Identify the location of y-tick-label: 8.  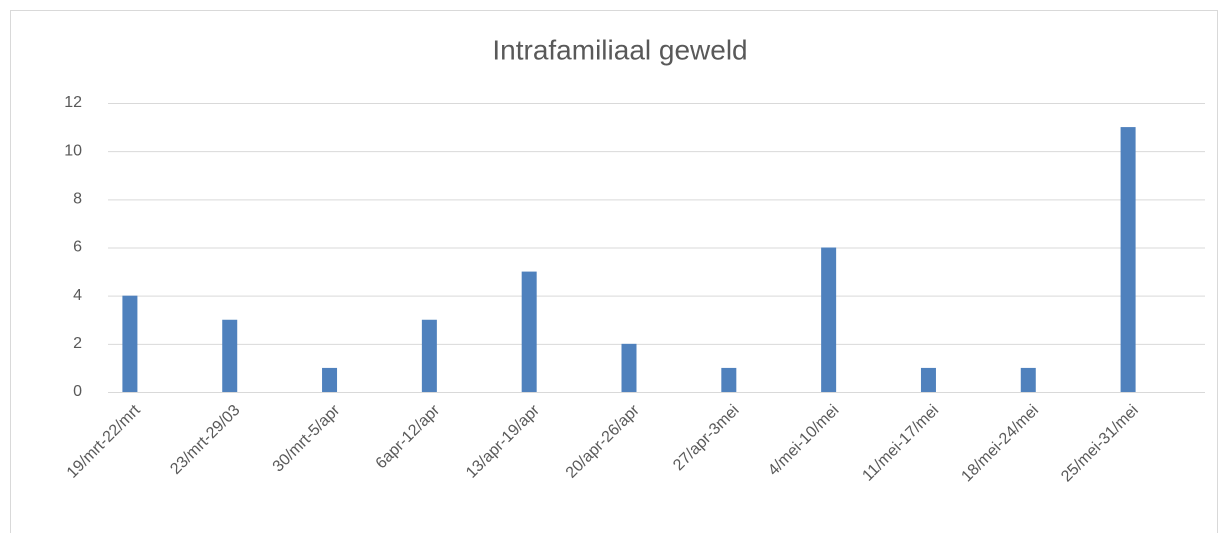
(77, 199).